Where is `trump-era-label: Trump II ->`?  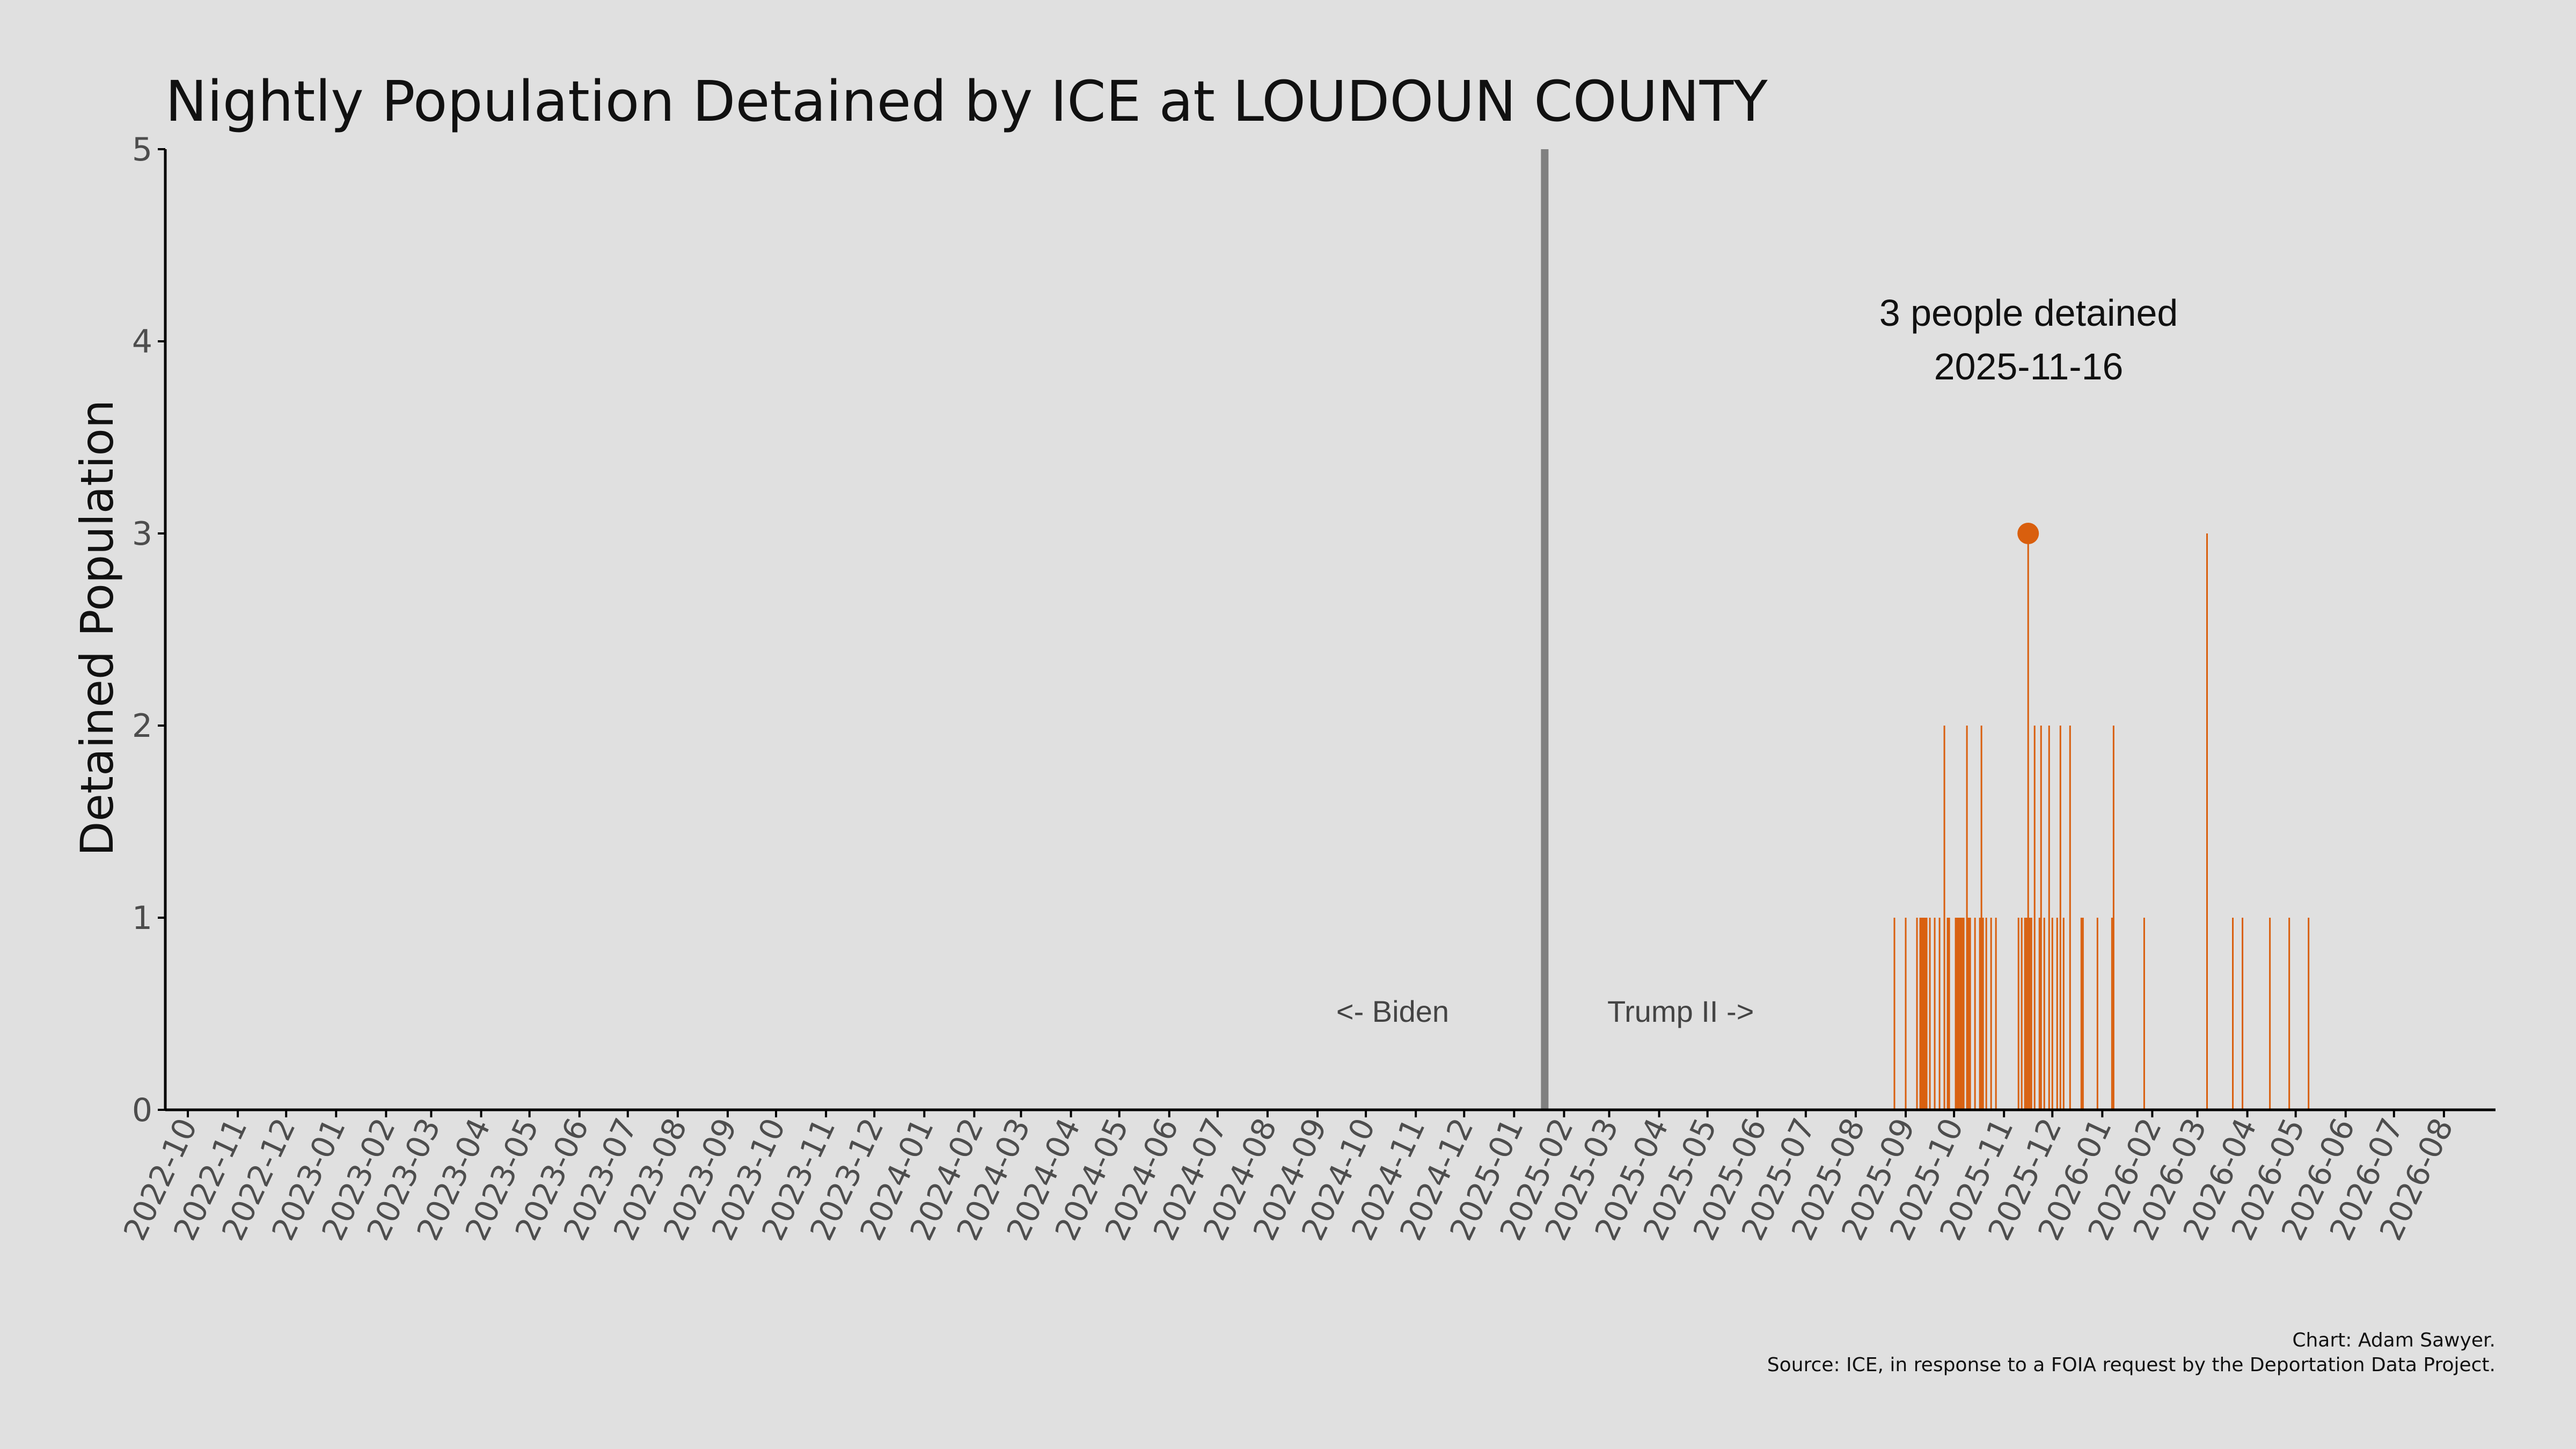 trump-era-label: Trump II -> is located at coordinates (1680, 1011).